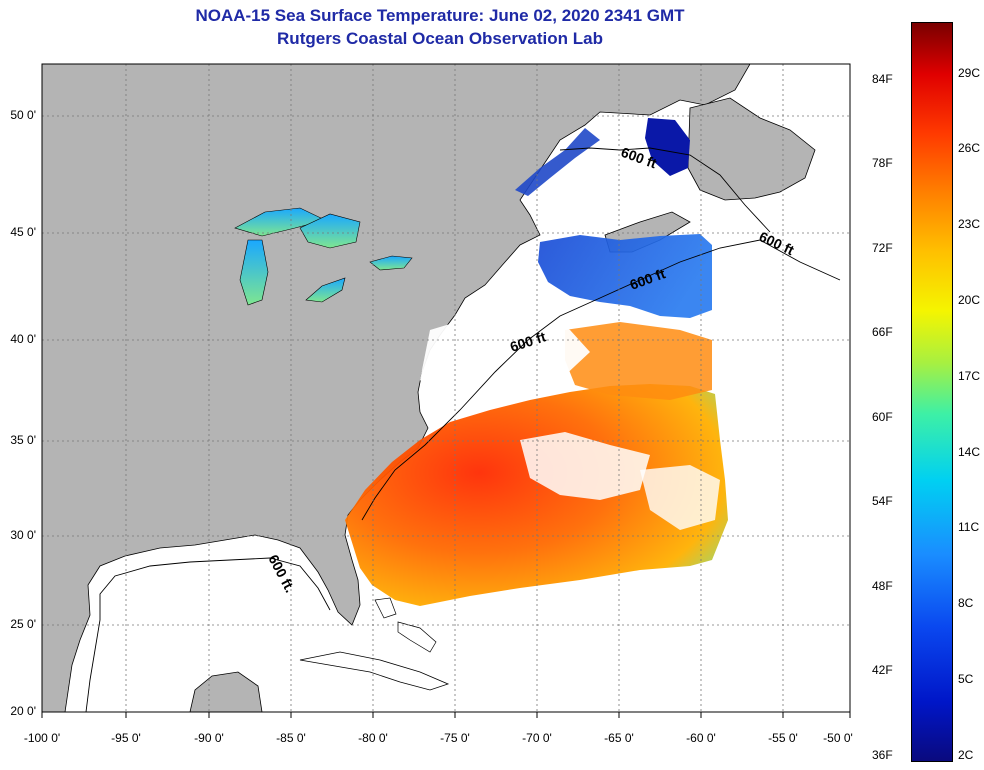  I want to click on cloud-cover-central, so click(585, 466).